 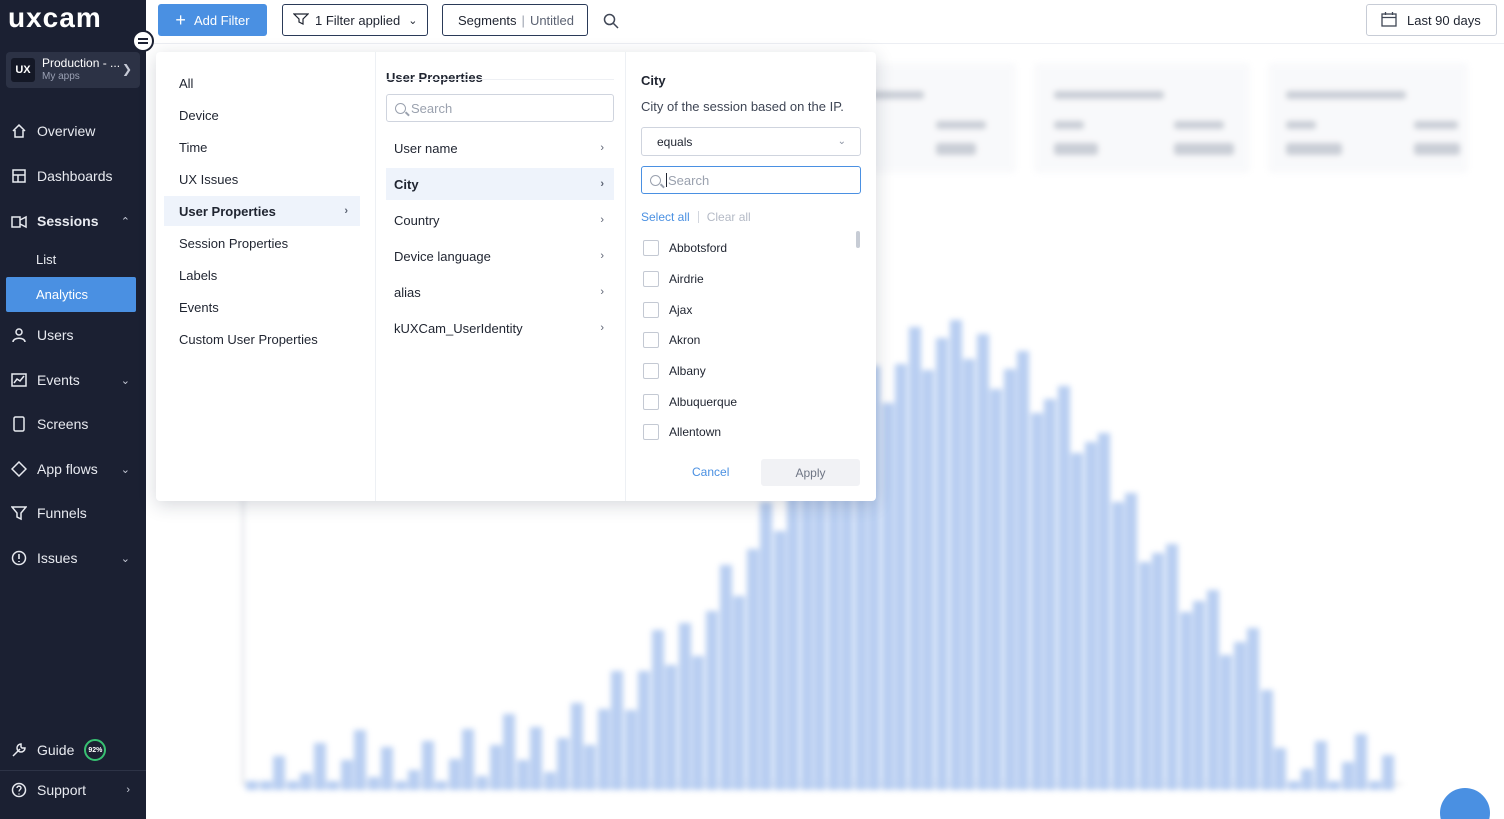 What do you see at coordinates (248, 339) in the screenshot?
I see `category-custom-user-properties: Custom User Properties` at bounding box center [248, 339].